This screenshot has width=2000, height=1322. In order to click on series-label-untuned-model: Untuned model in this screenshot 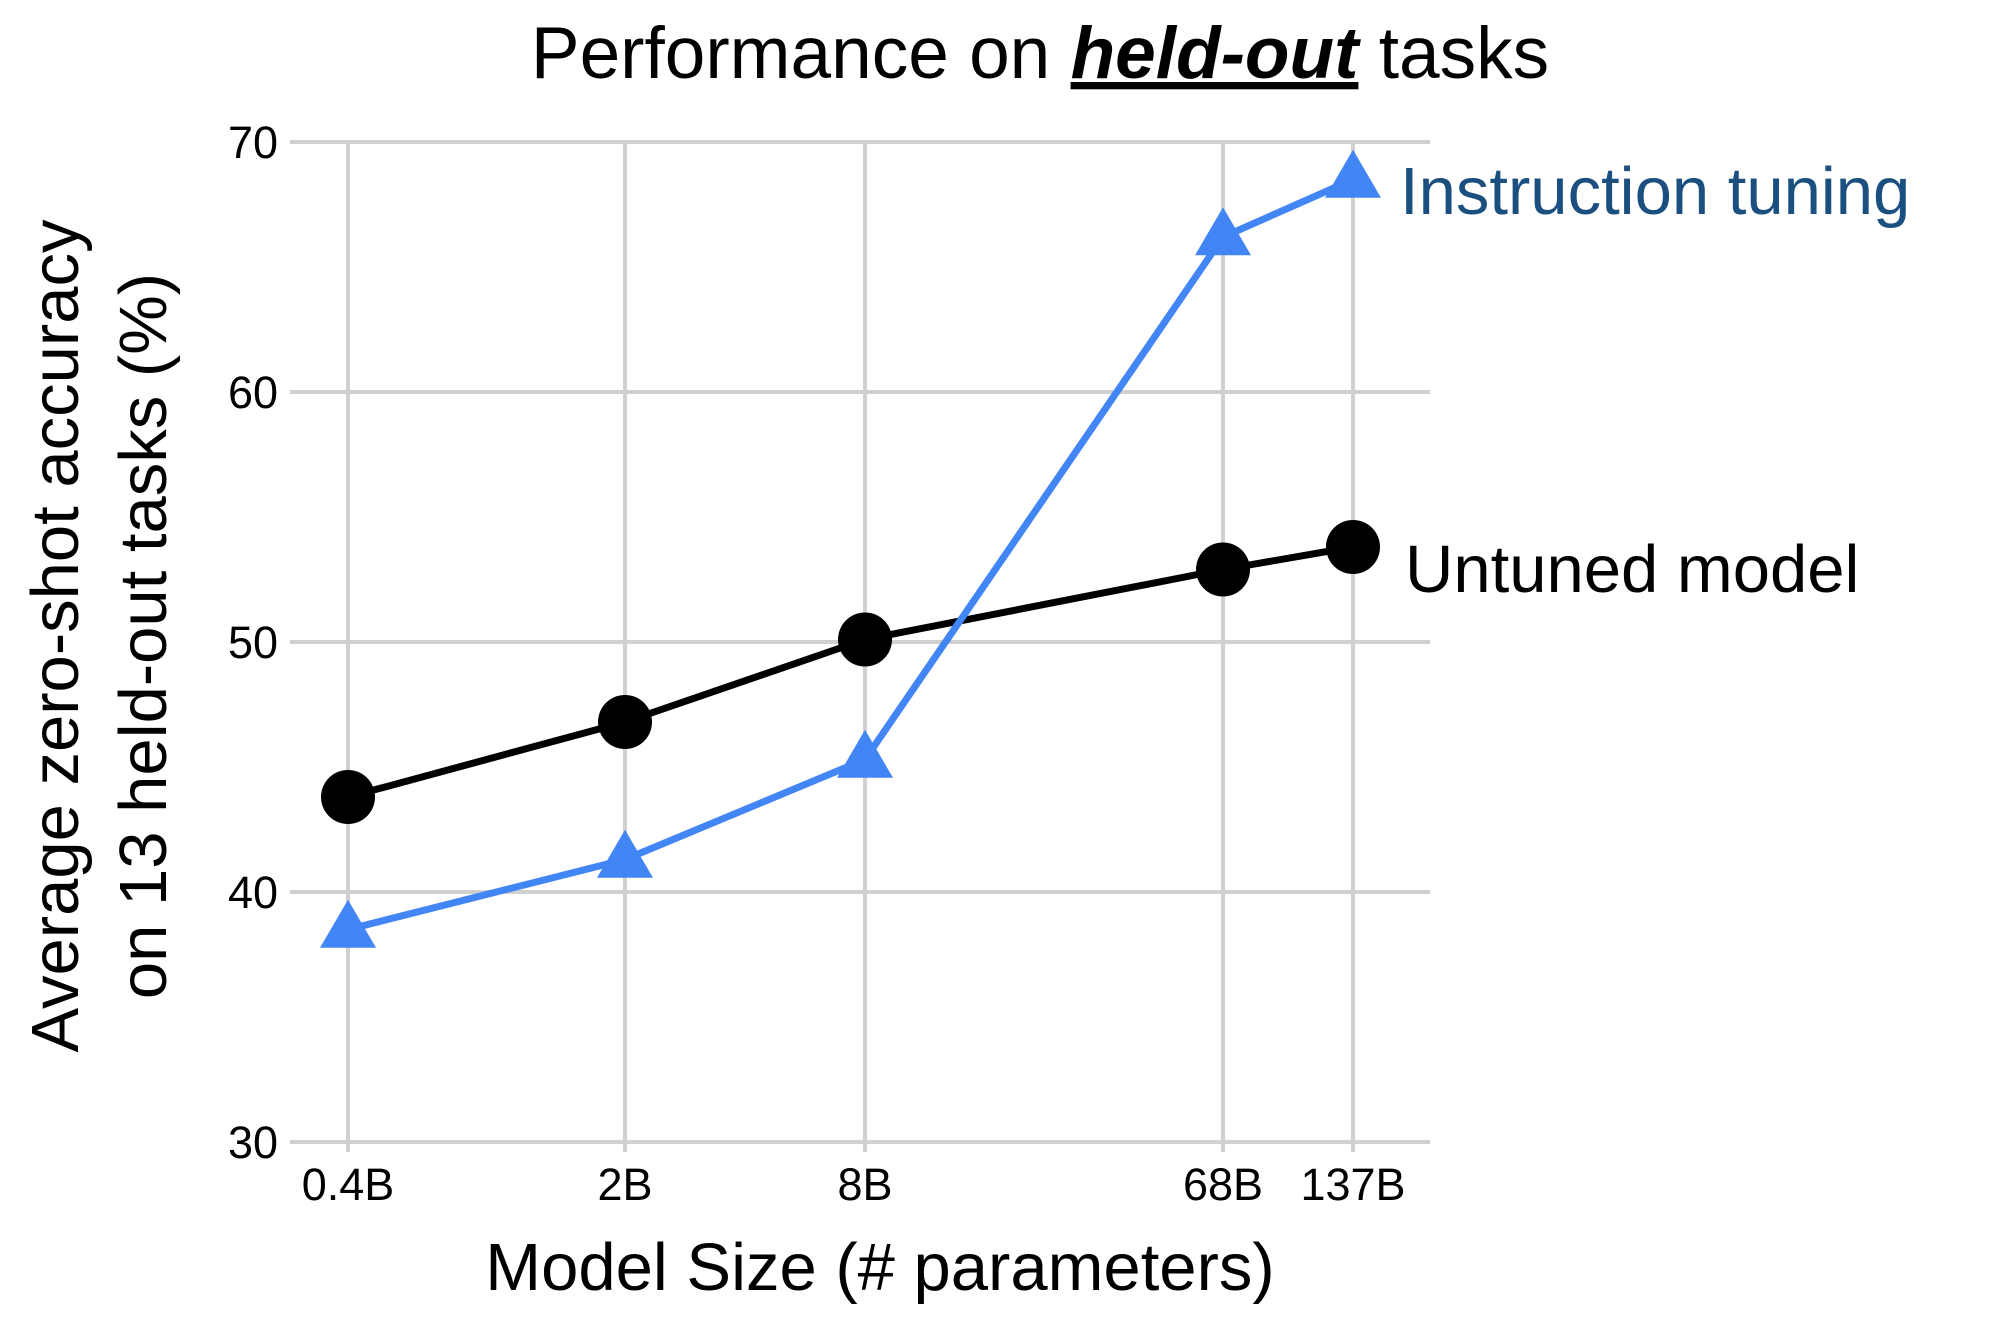, I will do `click(1632, 569)`.